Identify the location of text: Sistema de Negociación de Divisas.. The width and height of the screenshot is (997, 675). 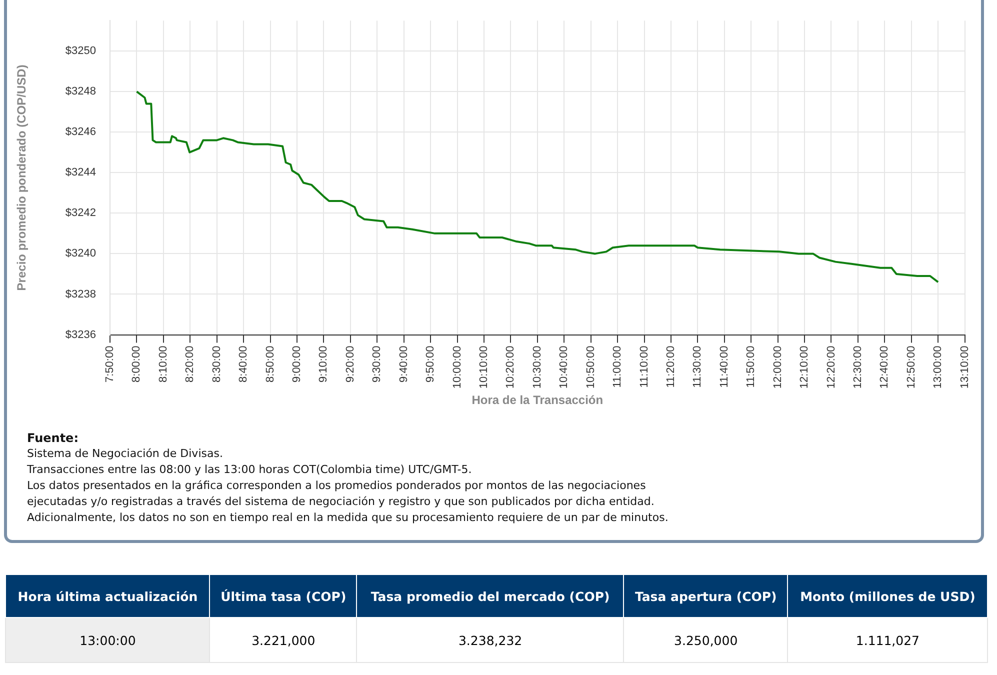
(125, 454).